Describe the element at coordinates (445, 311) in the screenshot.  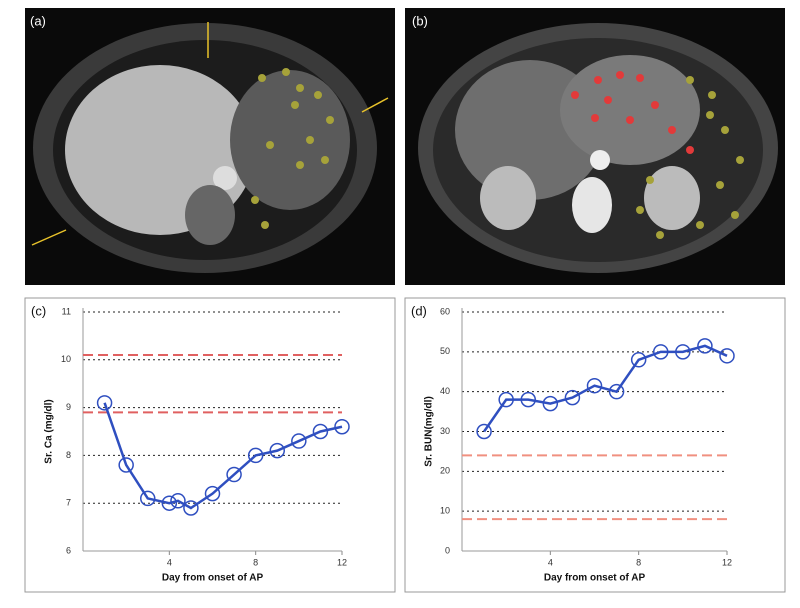
I see `y-tick-label: 60` at that location.